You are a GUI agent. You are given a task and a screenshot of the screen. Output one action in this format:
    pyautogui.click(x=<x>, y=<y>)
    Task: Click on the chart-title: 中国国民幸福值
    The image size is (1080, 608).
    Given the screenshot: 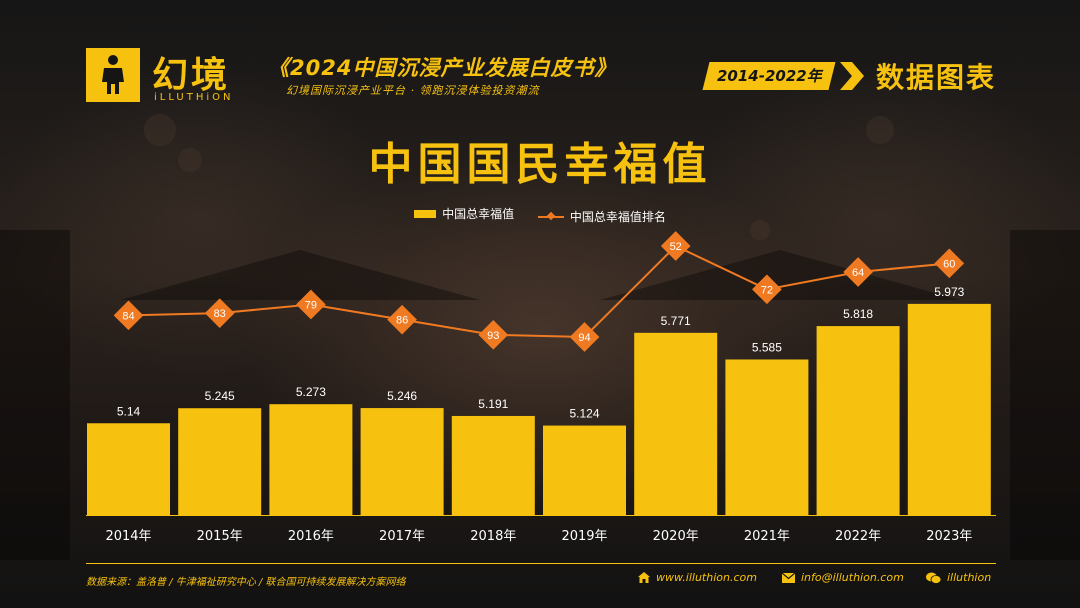 What is the action you would take?
    pyautogui.click(x=540, y=164)
    